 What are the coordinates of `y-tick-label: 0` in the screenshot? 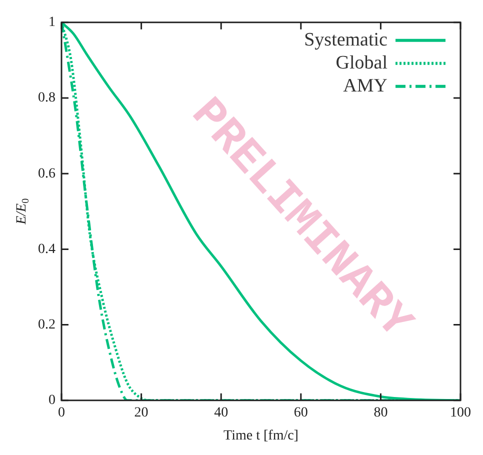 It's located at (52, 400).